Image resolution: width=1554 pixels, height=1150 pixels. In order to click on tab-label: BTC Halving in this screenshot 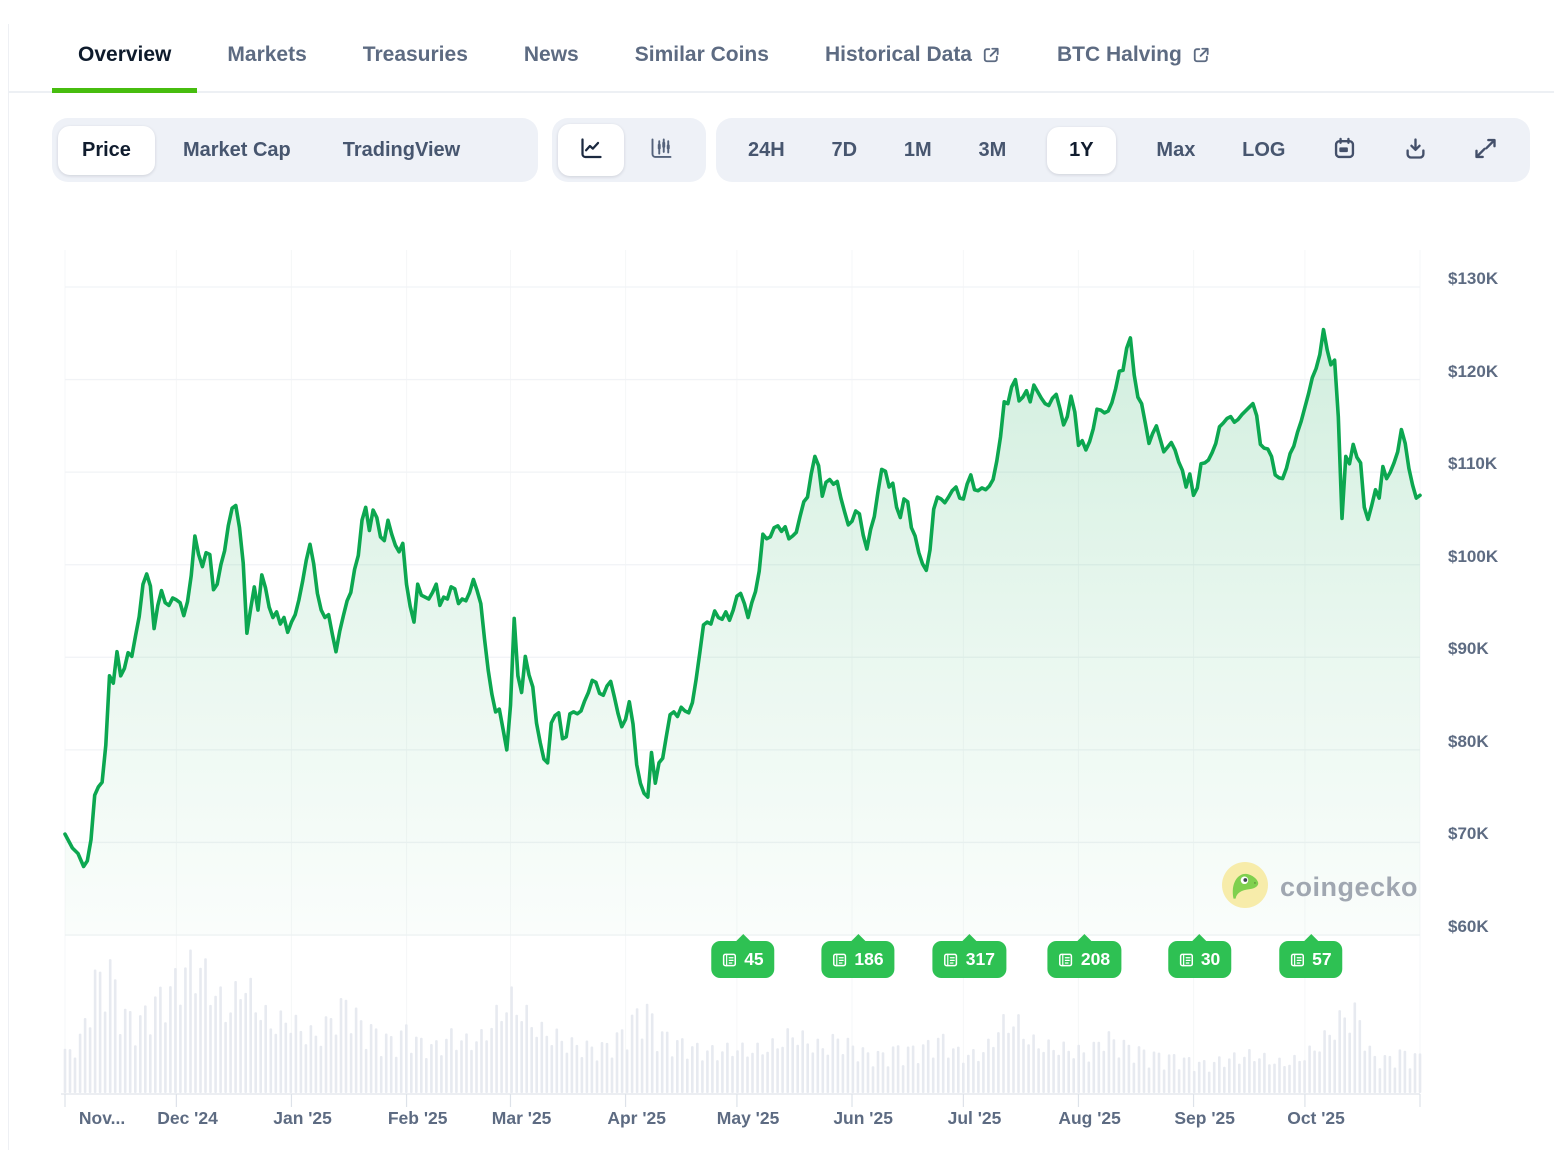, I will do `click(1119, 54)`.